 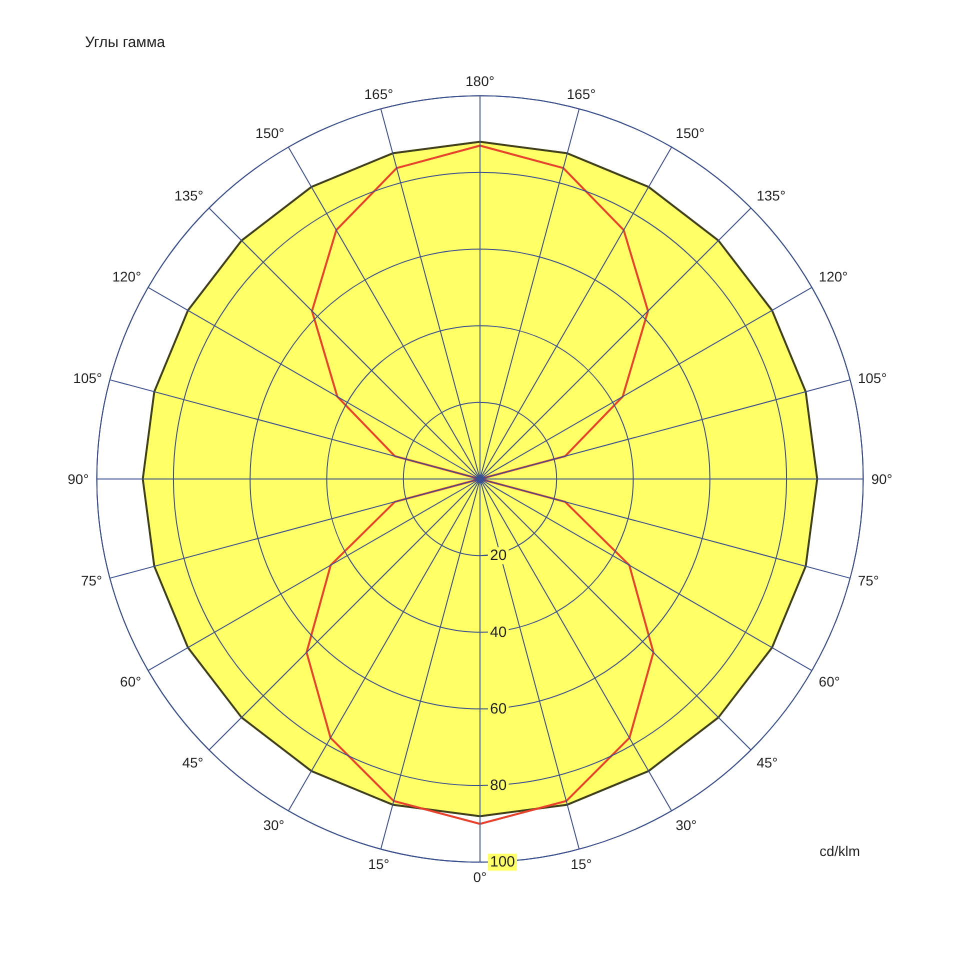 What do you see at coordinates (840, 851) in the screenshot?
I see `text: cd/klm` at bounding box center [840, 851].